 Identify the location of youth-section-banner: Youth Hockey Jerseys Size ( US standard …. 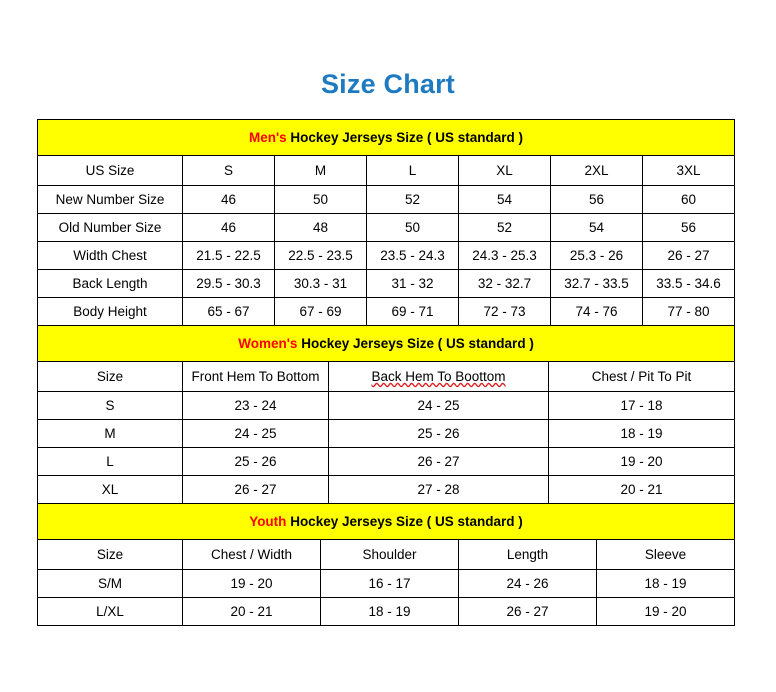
(386, 521).